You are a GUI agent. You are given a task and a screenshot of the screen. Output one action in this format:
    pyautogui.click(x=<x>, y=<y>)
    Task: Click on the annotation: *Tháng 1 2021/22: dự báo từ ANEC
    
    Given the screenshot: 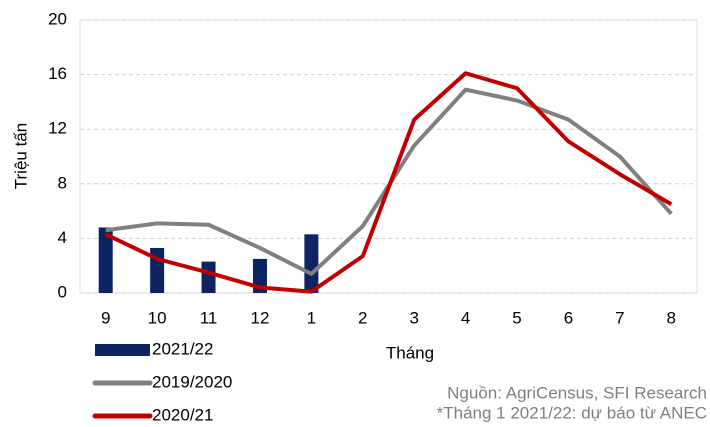 What is the action you would take?
    pyautogui.click(x=572, y=412)
    